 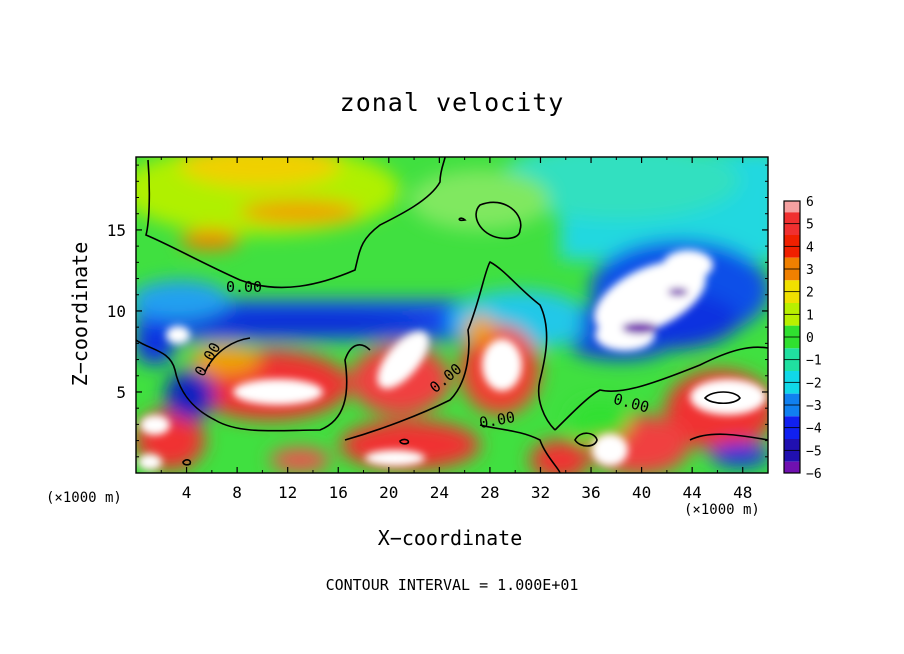 I want to click on x-multiplier-label-left: (×1000 m), so click(x=84, y=498).